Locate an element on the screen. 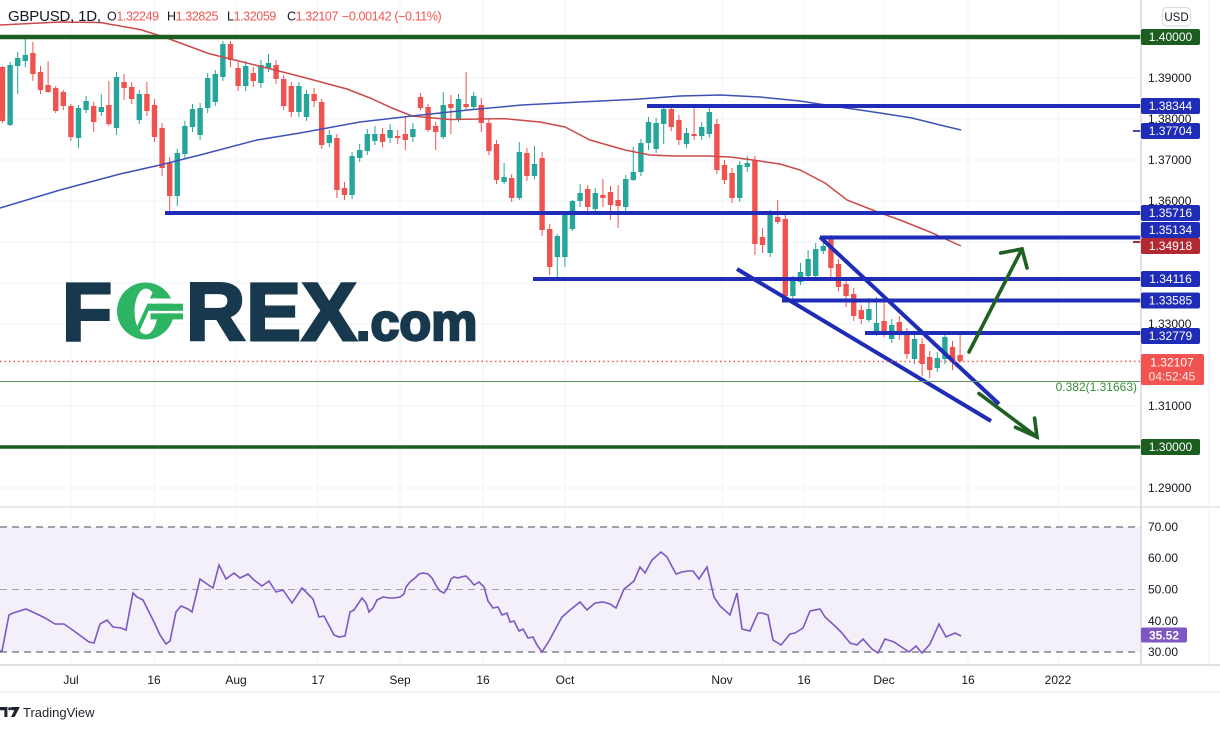 The height and width of the screenshot is (730, 1220). svg-text: 0.382(1.31663) is located at coordinates (1096, 387).